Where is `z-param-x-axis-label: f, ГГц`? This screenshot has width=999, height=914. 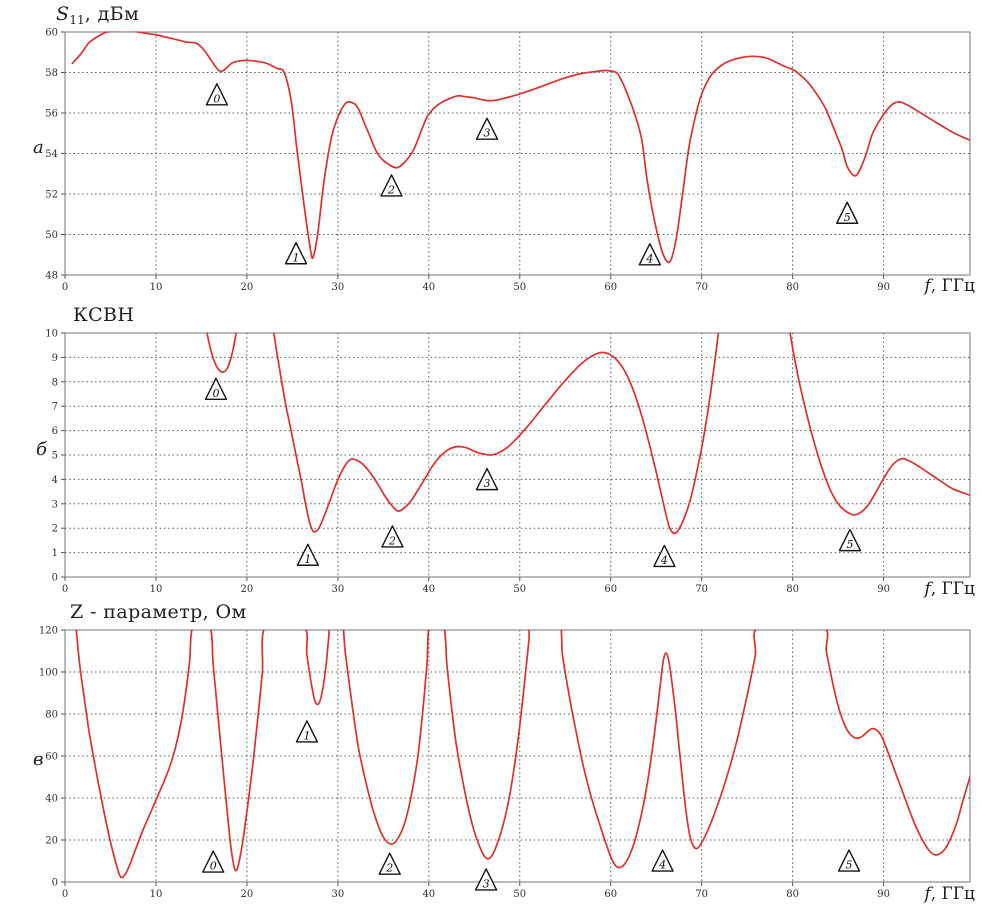
z-param-x-axis-label: f, ГГц is located at coordinates (934, 894).